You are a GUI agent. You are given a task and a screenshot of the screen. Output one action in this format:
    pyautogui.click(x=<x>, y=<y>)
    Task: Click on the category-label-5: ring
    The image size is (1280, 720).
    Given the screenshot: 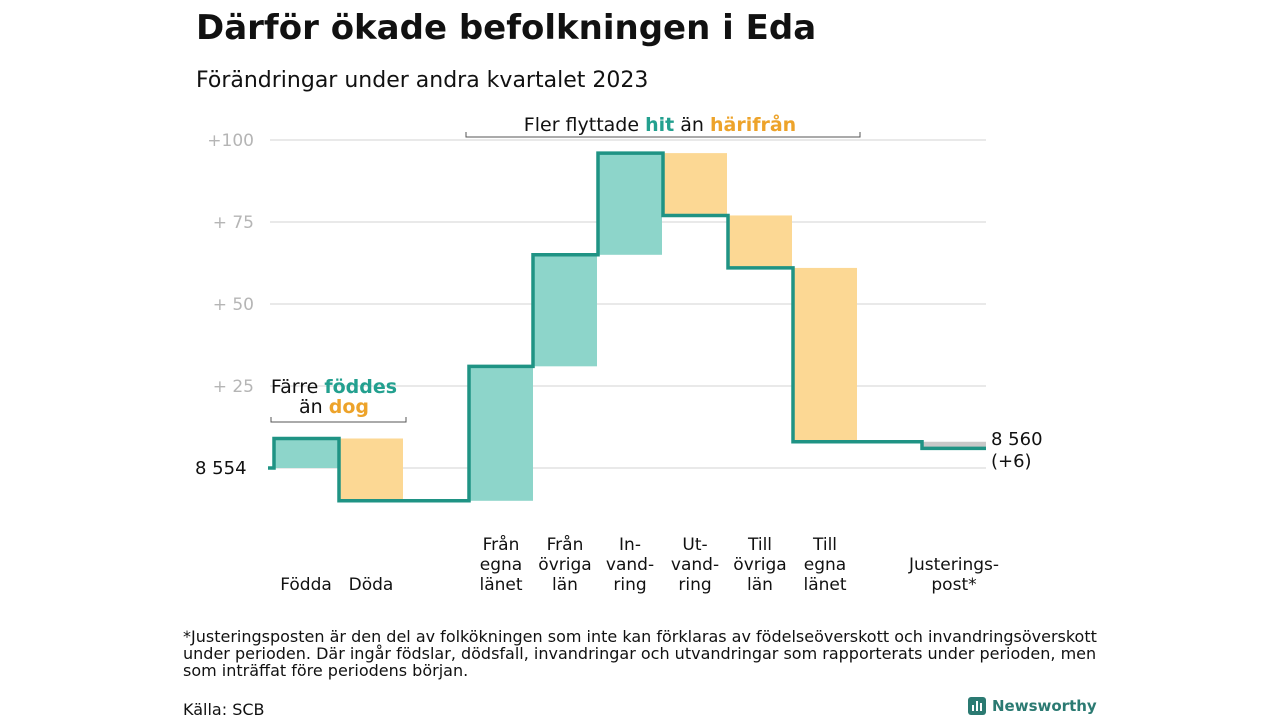 What is the action you would take?
    pyautogui.click(x=629, y=585)
    